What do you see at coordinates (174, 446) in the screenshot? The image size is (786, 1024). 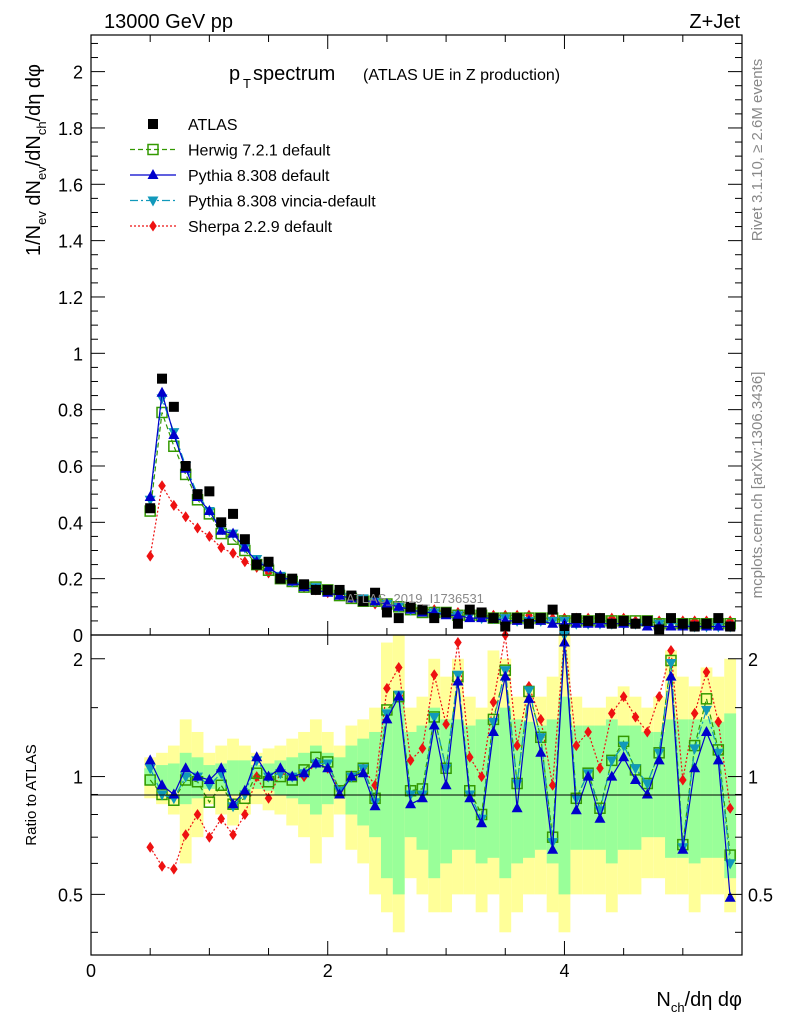 I see `data-point-herwig-7-2-1-default` at bounding box center [174, 446].